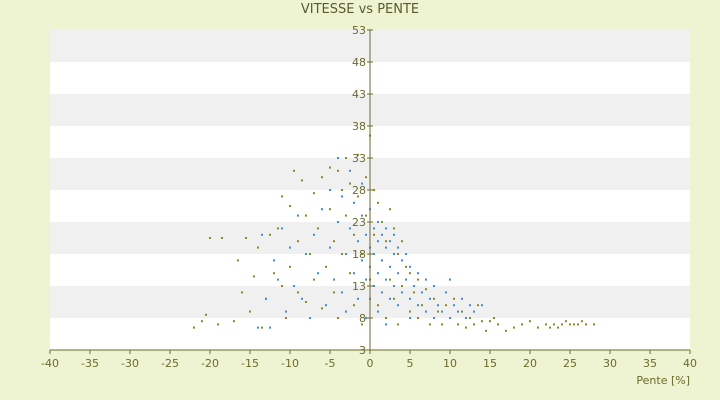  What do you see at coordinates (663, 380) in the screenshot?
I see `x-axis-title: Pente [%]` at bounding box center [663, 380].